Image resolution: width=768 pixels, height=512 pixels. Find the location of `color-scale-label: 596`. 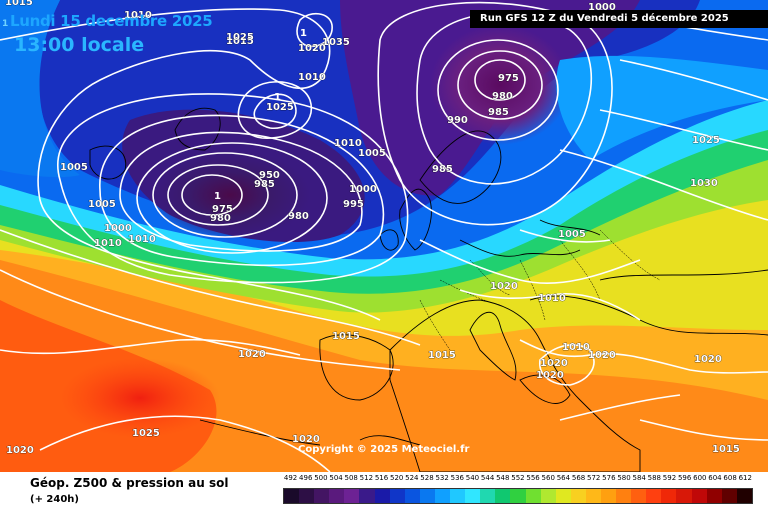

color-scale-label: 596 is located at coordinates (684, 478).